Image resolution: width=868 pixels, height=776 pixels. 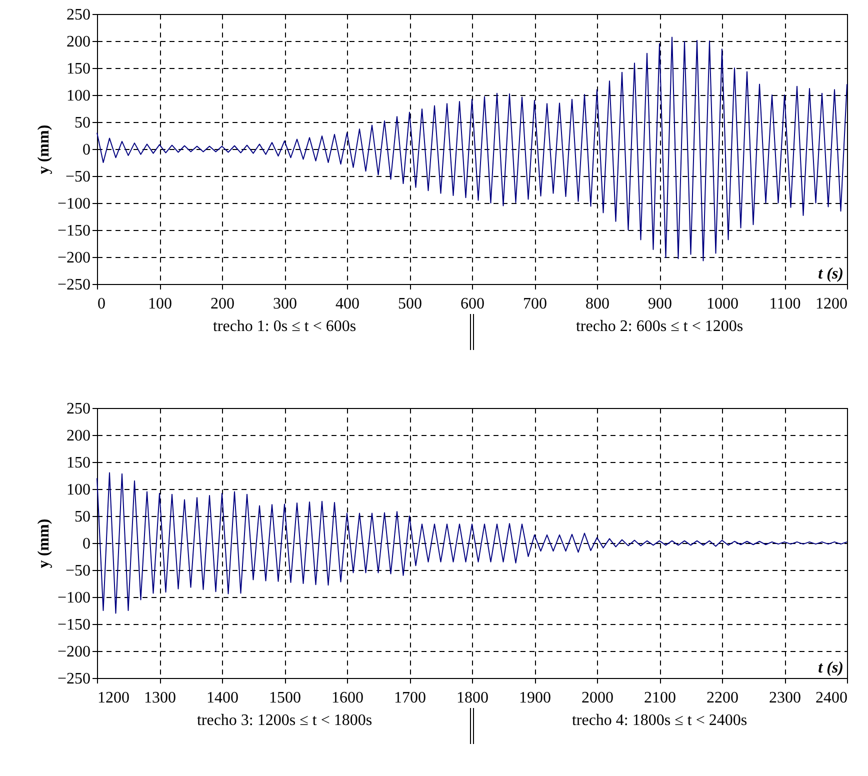 What do you see at coordinates (285, 304) in the screenshot?
I see `x-tick-label: 300` at bounding box center [285, 304].